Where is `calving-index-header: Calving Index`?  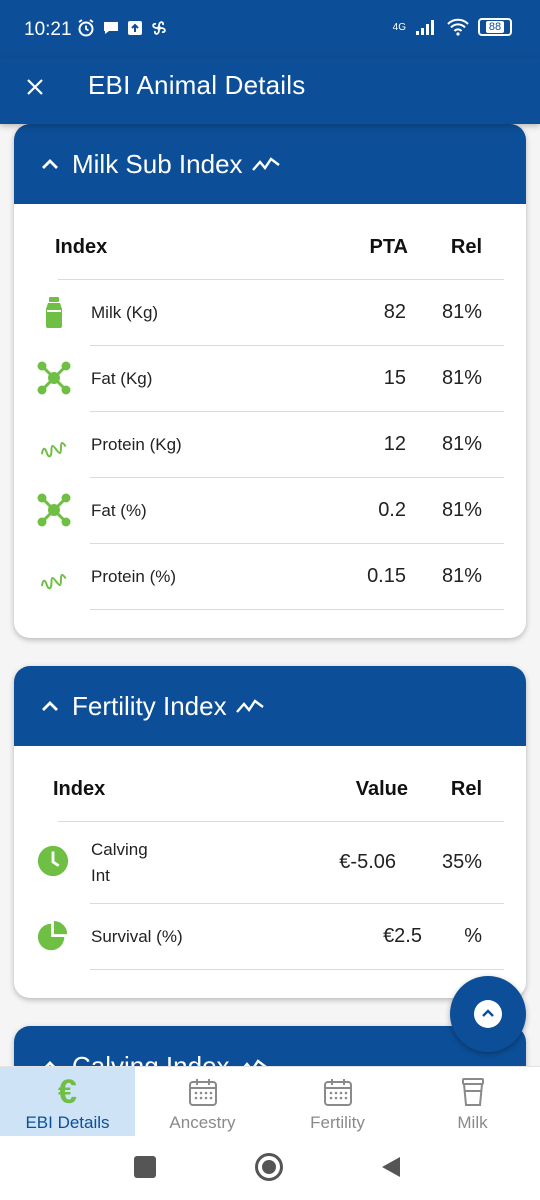
calving-index-header: Calving Index is located at coordinates (270, 1046).